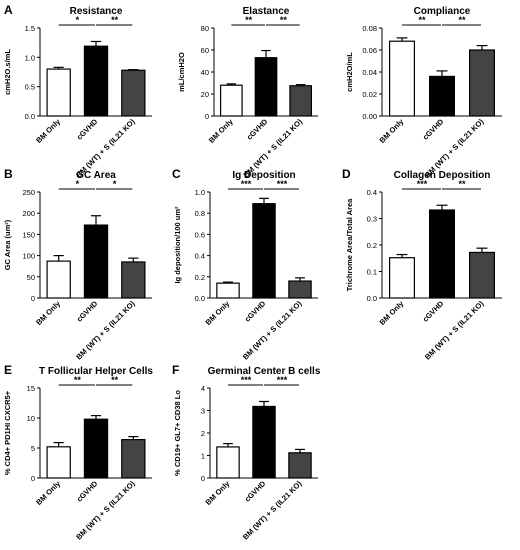 This screenshot has height=550, width=520. I want to click on panel-letter-a: A, so click(8, 10).